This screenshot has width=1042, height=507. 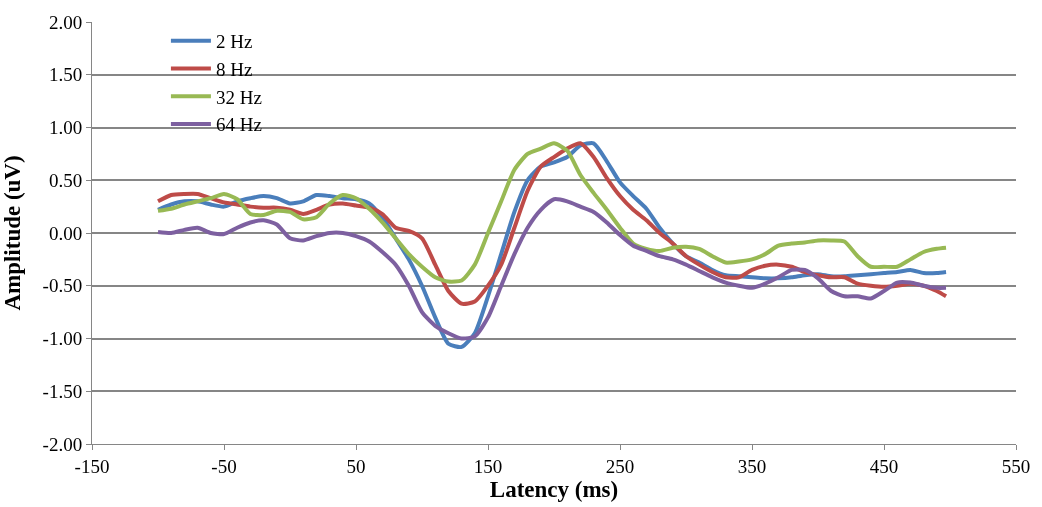 What do you see at coordinates (13, 233) in the screenshot?
I see `y-axis-title: Amplitude (uV)` at bounding box center [13, 233].